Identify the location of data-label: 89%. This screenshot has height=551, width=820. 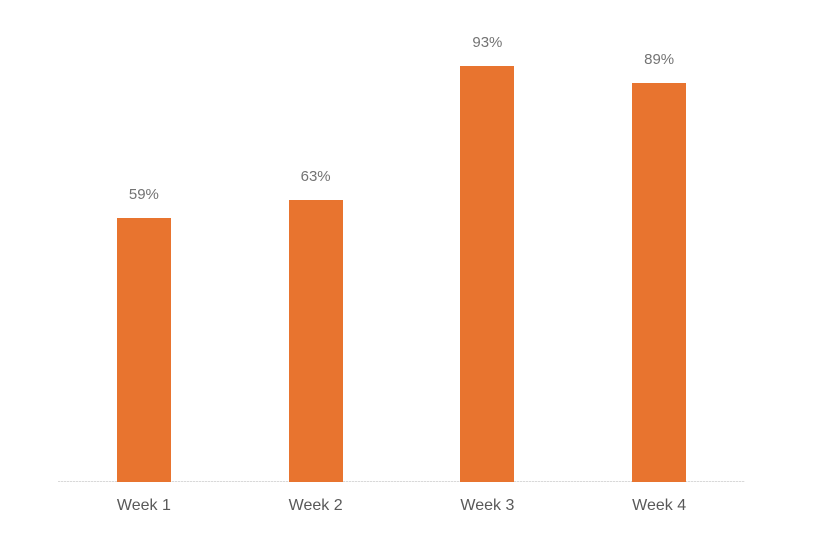
(659, 60).